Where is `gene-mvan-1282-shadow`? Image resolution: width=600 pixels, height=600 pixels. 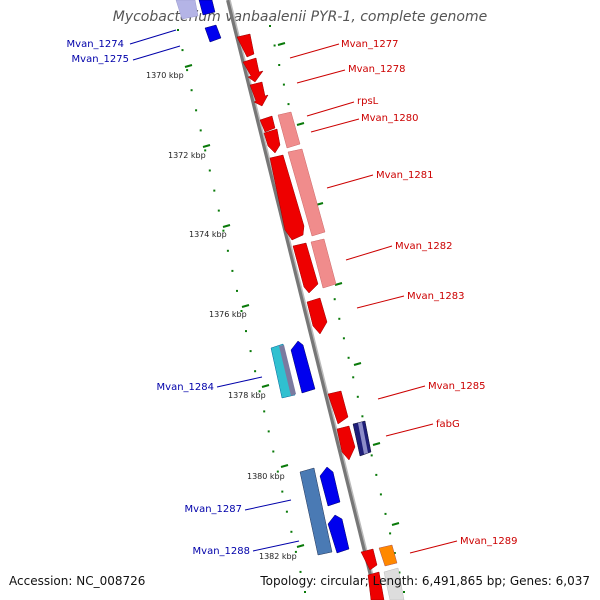 gene-mvan-1282-shadow is located at coordinates (323, 263).